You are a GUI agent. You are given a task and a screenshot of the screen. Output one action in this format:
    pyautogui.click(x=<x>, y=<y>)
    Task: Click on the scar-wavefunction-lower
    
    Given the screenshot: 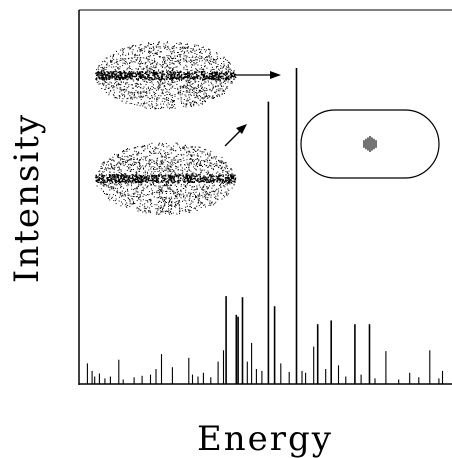 What is the action you would take?
    pyautogui.click(x=166, y=178)
    